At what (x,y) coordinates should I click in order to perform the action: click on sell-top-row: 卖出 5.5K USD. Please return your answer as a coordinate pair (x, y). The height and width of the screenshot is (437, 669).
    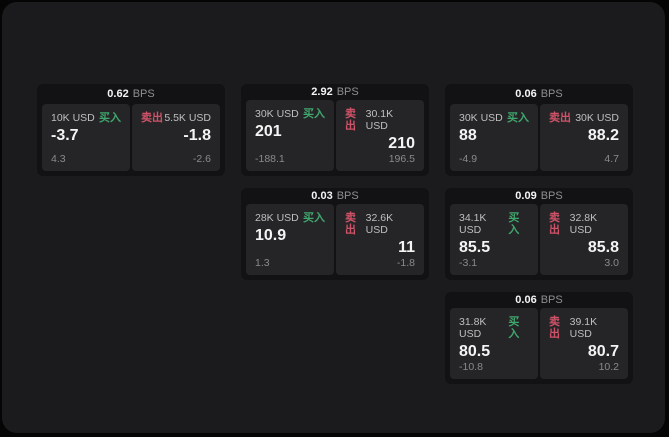
    Looking at the image, I should click on (176, 118).